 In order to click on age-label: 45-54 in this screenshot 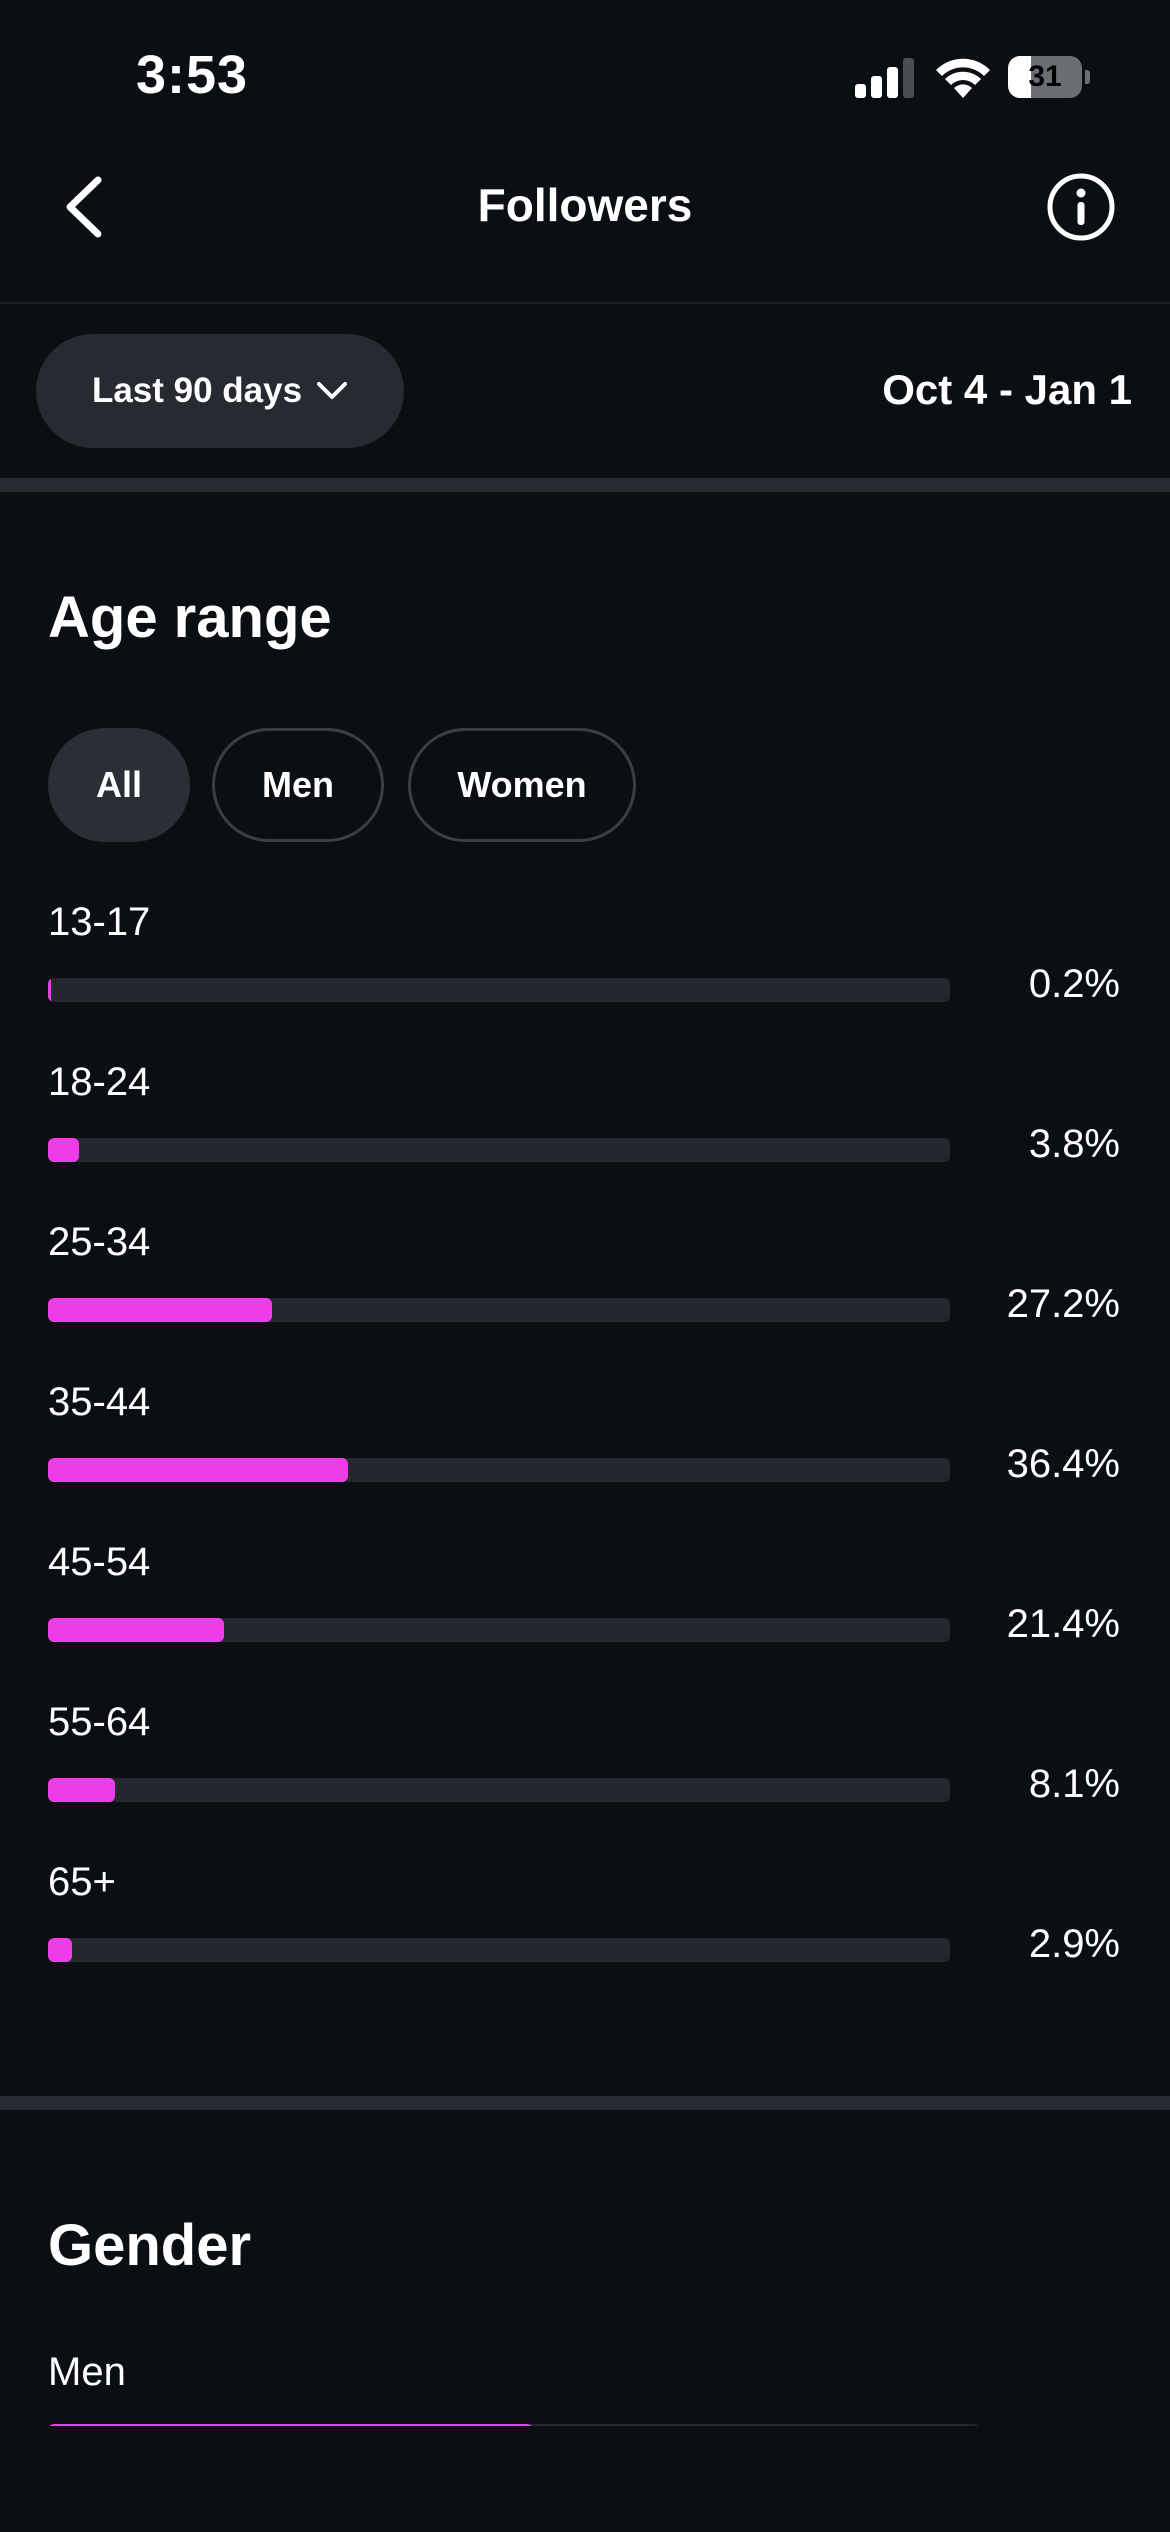, I will do `click(99, 1562)`.